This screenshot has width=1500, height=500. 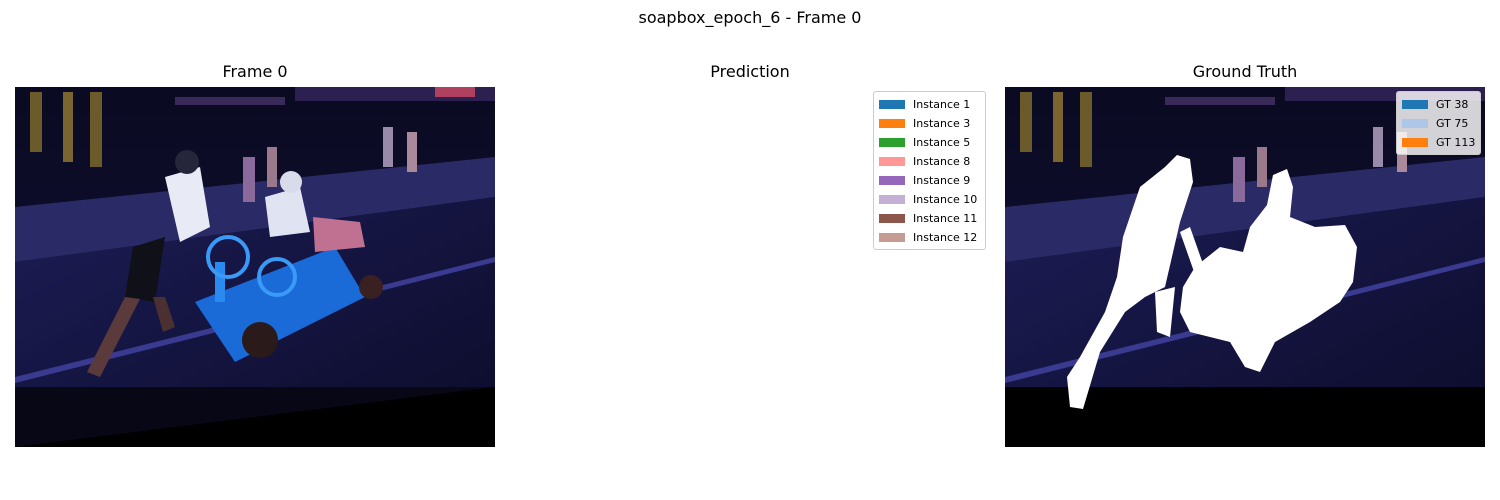 What do you see at coordinates (929, 199) in the screenshot?
I see `legend-entry-instance-10: Instance 10` at bounding box center [929, 199].